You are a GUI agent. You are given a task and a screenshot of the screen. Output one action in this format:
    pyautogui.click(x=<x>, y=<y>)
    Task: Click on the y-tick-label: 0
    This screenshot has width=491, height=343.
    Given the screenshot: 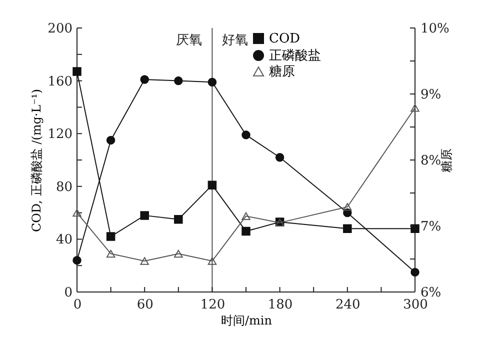 What is the action you would take?
    pyautogui.click(x=68, y=293)
    